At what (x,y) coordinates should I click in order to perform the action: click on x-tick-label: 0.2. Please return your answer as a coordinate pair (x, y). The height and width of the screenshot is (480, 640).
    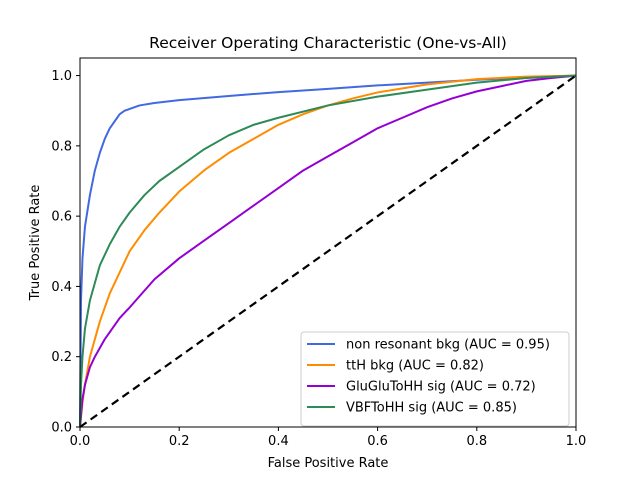
    Looking at the image, I should click on (179, 441).